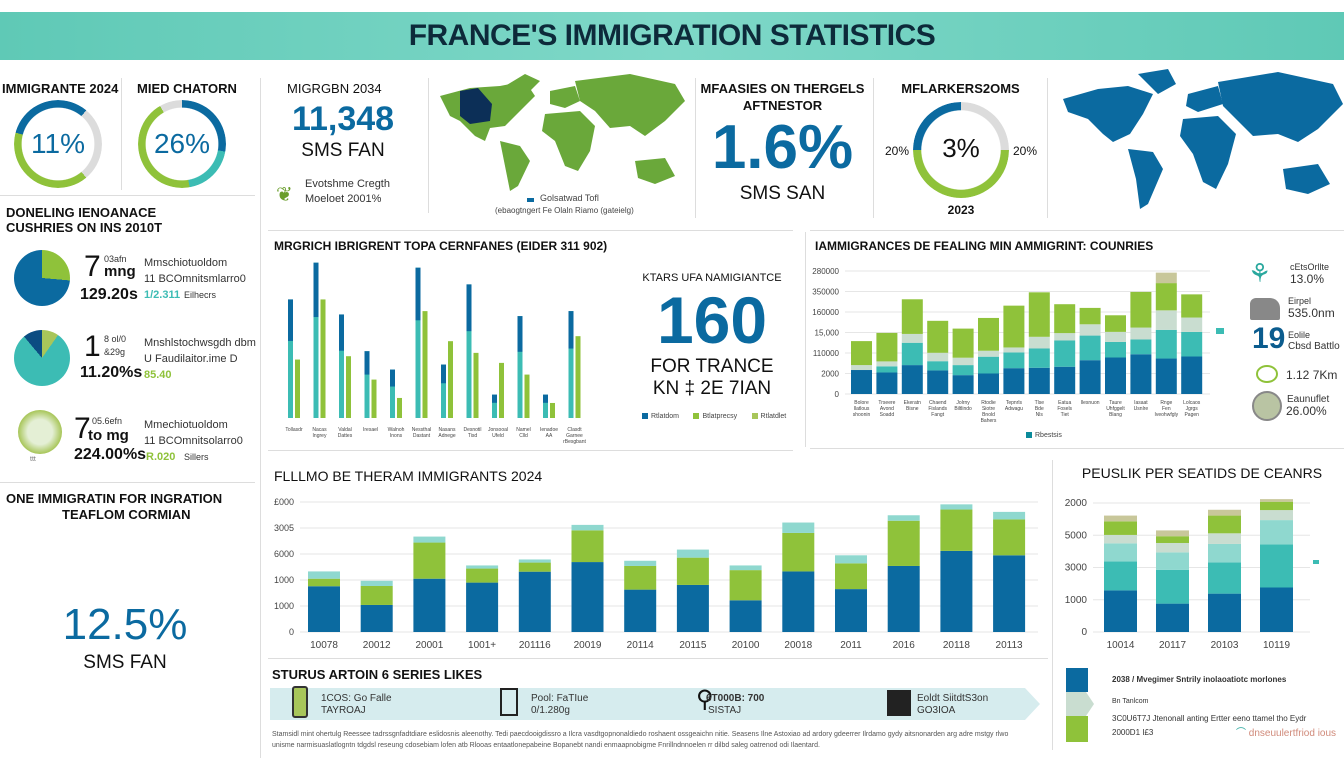 This screenshot has height=768, width=1344. I want to click on x-tick-label: Taure, so click(1115, 403).